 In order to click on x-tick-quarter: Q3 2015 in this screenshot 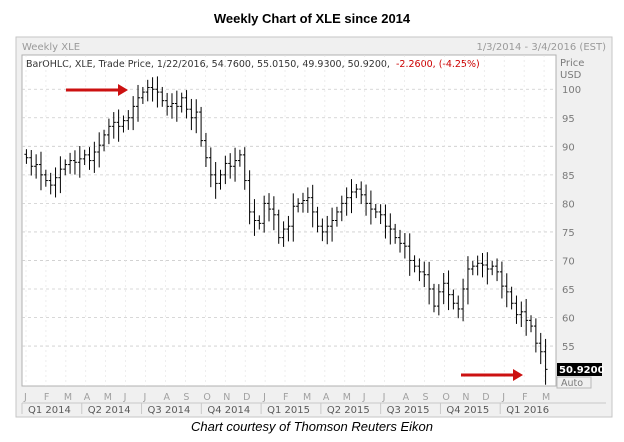, I will do `click(408, 410)`.